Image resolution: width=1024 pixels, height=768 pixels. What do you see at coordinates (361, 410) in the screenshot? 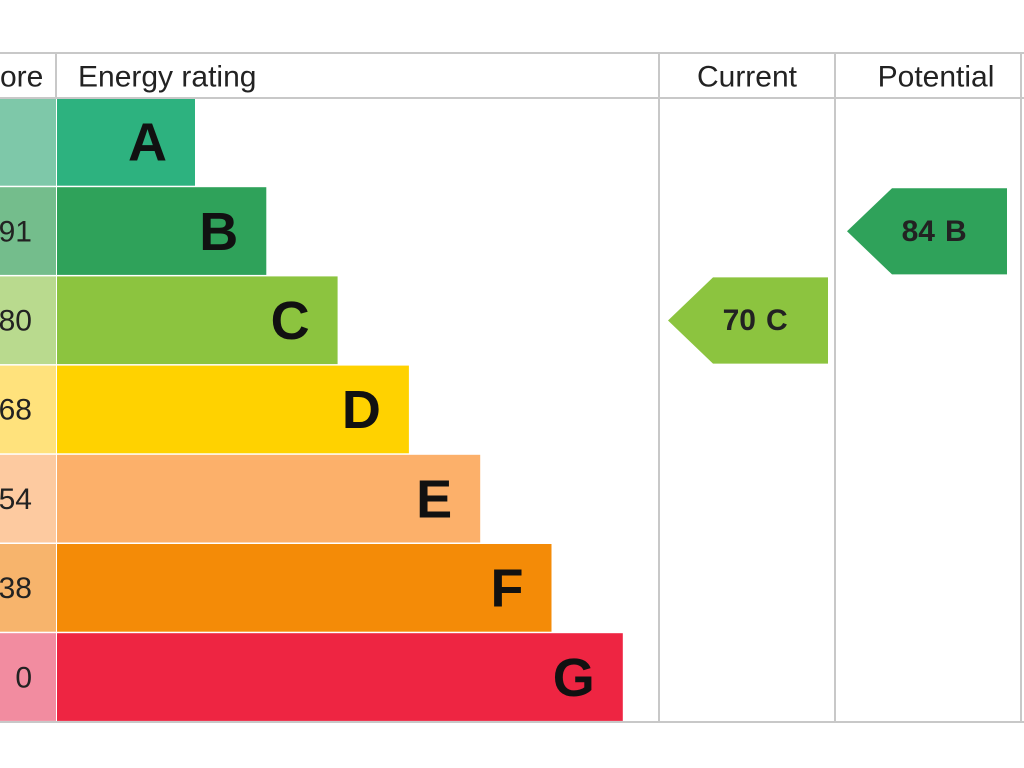
I see `band-letter: D` at bounding box center [361, 410].